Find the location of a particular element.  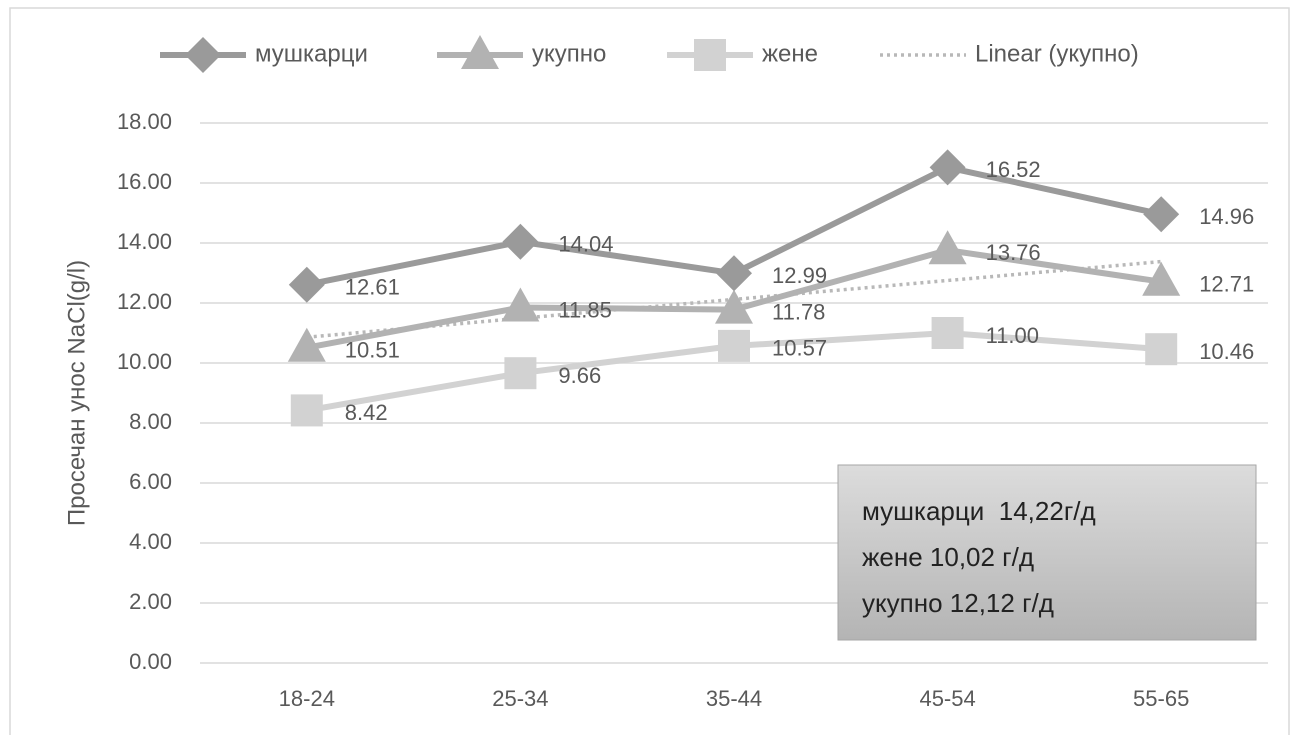

data-label: 14.96 is located at coordinates (1226, 216).